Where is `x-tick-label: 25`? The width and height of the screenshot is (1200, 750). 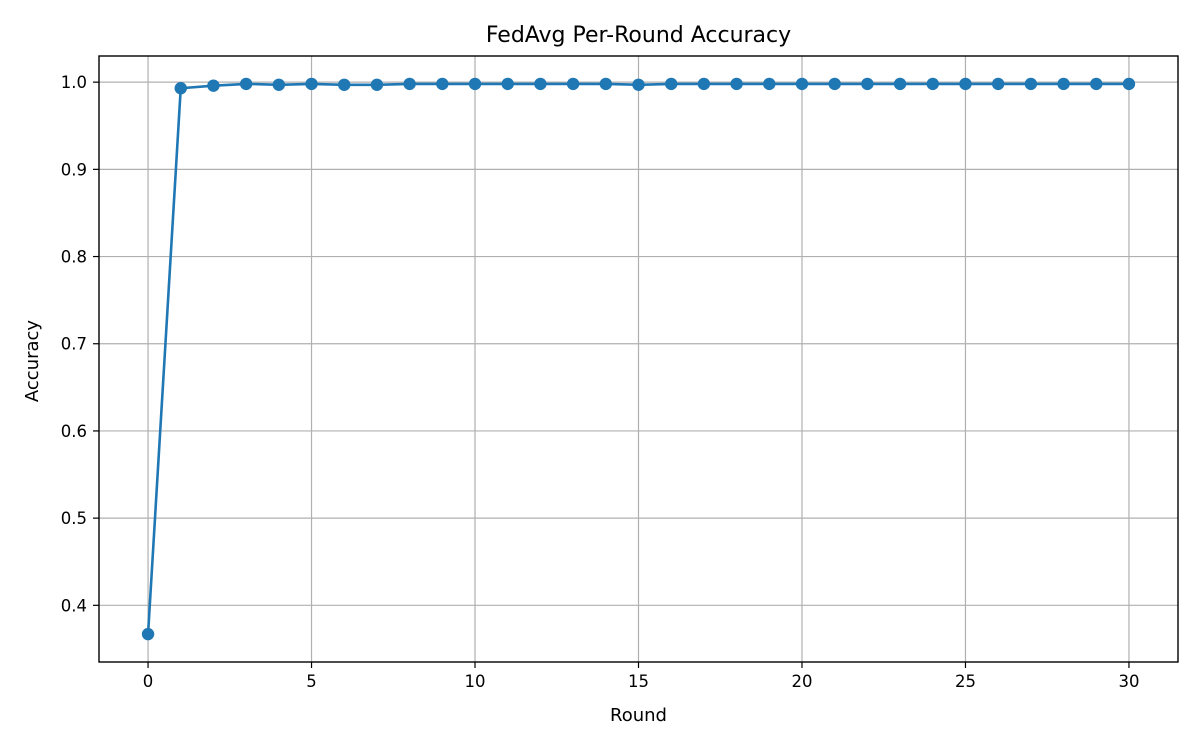
x-tick-label: 25 is located at coordinates (965, 681).